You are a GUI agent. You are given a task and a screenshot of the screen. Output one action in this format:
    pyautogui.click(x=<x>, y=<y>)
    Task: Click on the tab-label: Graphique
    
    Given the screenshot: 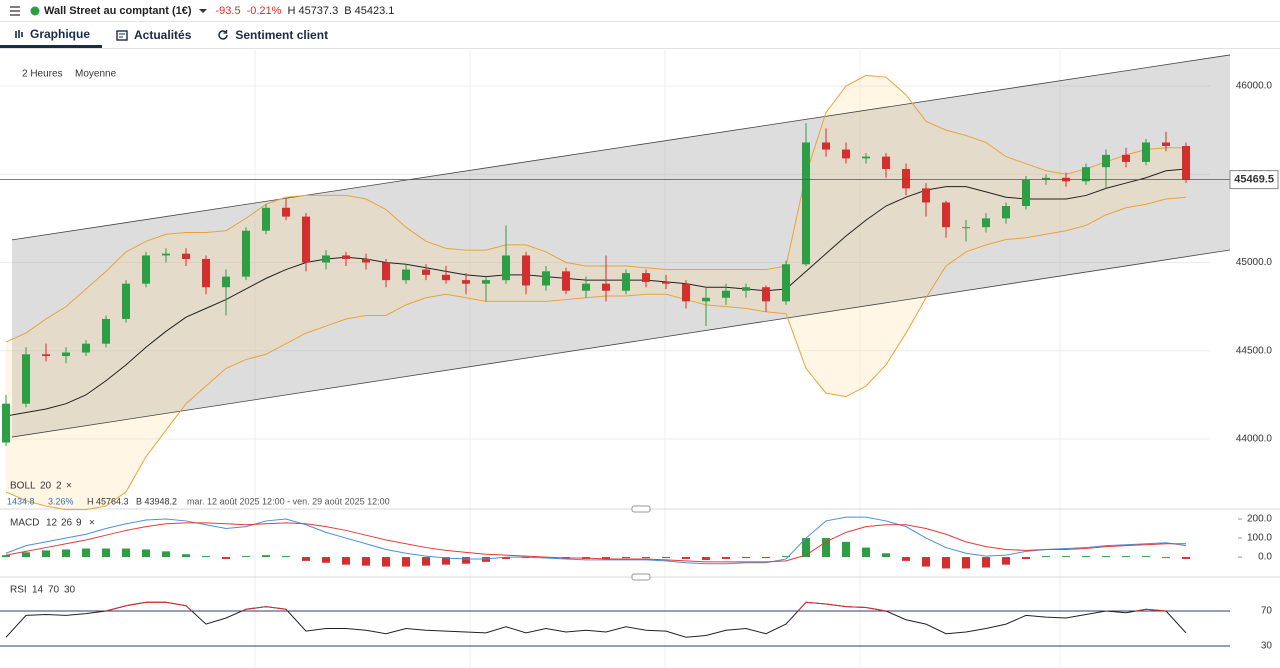 What is the action you would take?
    pyautogui.click(x=60, y=33)
    